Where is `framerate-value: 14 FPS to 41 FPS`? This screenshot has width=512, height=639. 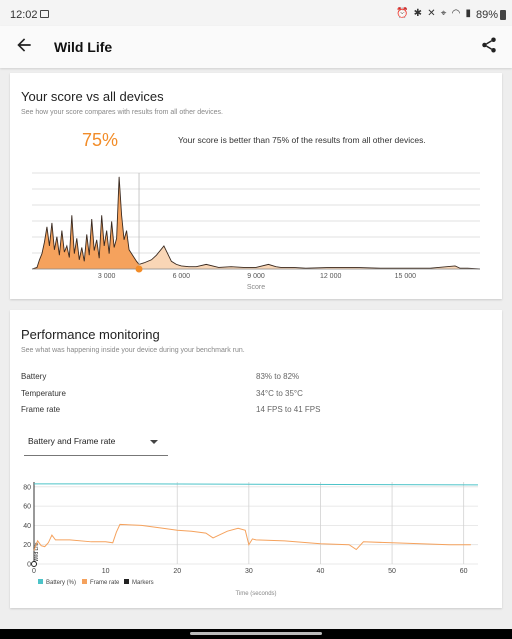 framerate-value: 14 FPS to 41 FPS is located at coordinates (288, 409).